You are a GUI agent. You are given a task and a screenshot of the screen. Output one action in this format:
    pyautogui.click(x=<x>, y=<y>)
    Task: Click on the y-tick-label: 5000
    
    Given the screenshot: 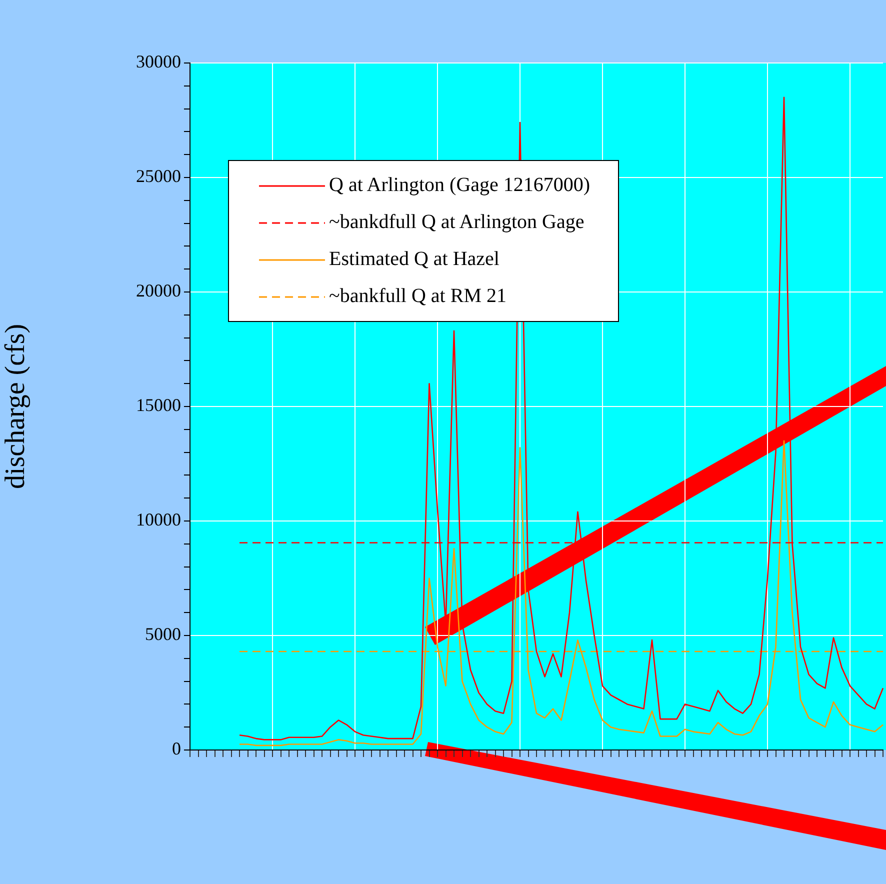 What is the action you would take?
    pyautogui.click(x=163, y=634)
    